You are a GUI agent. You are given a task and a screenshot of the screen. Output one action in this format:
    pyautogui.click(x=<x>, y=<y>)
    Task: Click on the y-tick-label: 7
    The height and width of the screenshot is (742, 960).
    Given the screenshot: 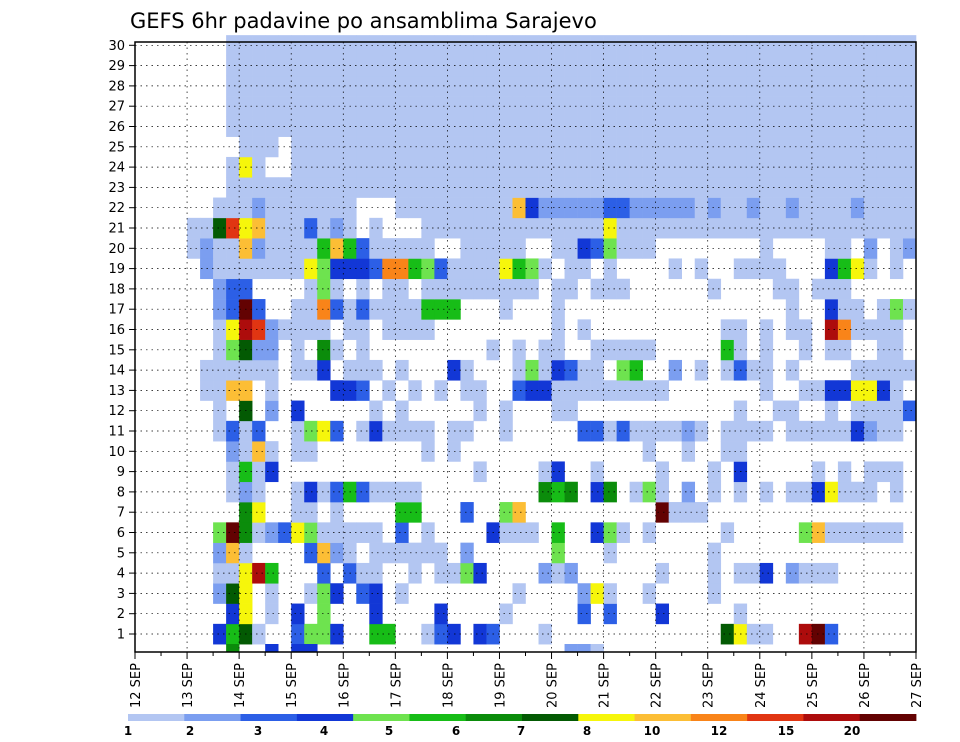 What is the action you would take?
    pyautogui.click(x=121, y=513)
    